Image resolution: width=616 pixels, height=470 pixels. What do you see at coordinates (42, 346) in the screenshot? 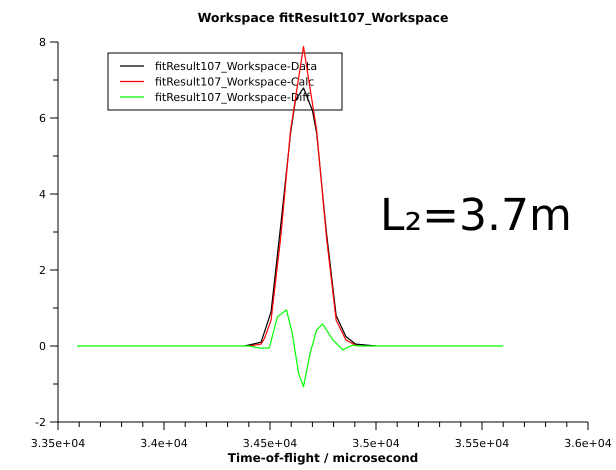
I see `y-tick-label: 0` at bounding box center [42, 346].